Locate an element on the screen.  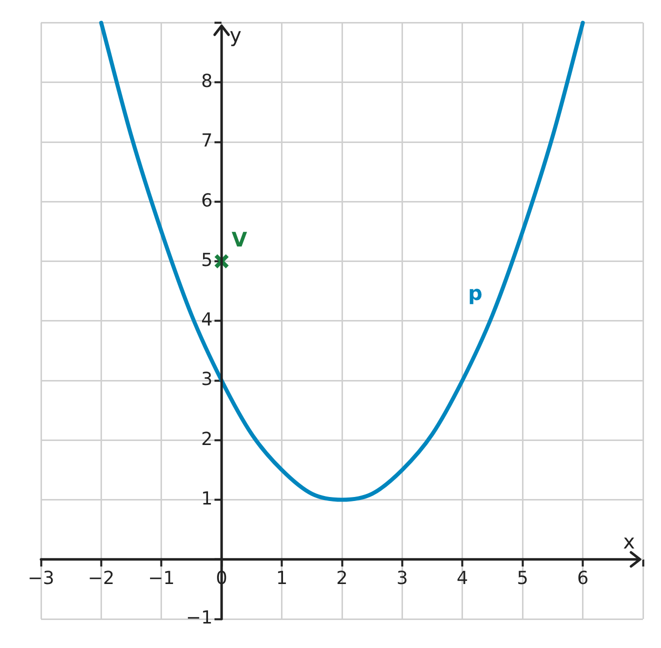
x-tick-label: 6 is located at coordinates (583, 578).